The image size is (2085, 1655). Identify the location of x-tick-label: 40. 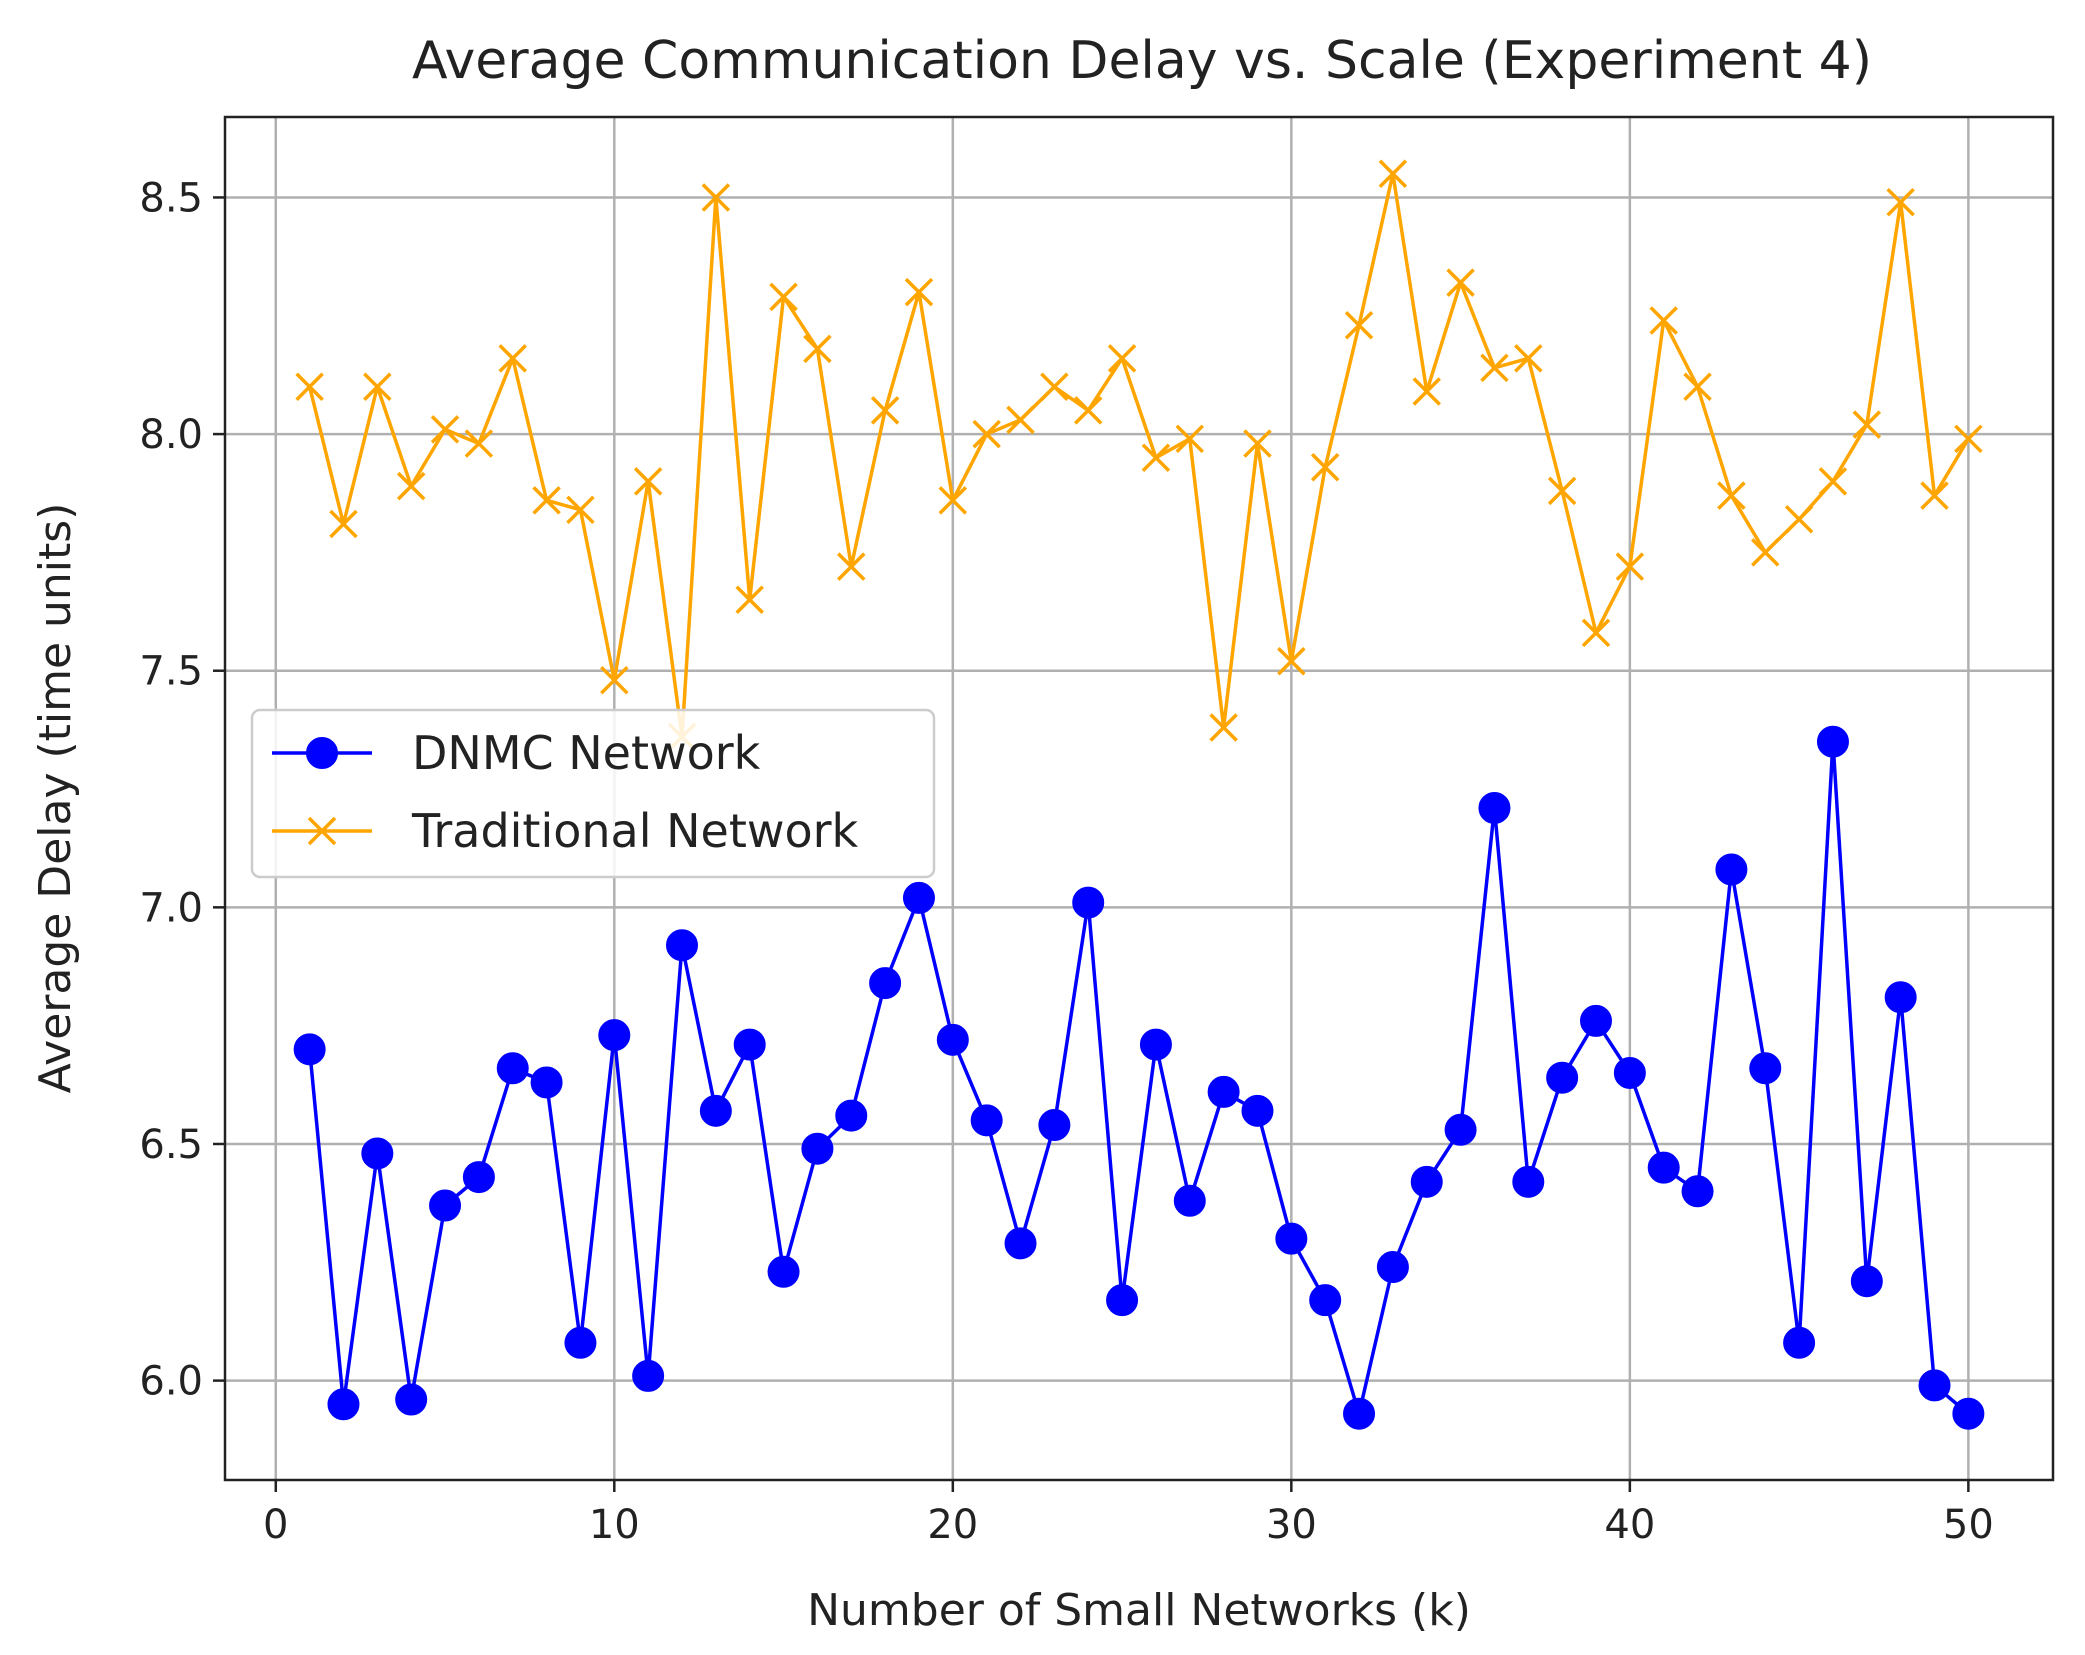
(1629, 1525).